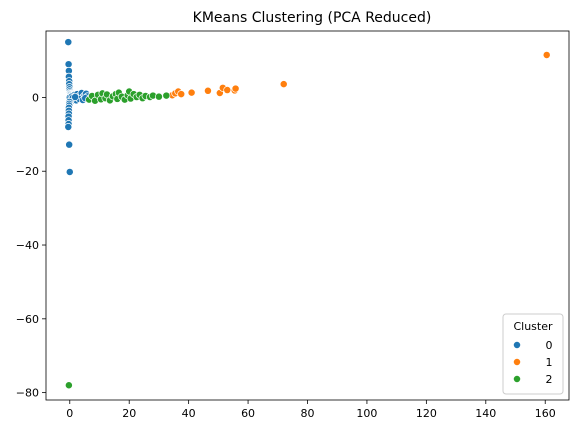 The image size is (577, 431). Describe the element at coordinates (248, 413) in the screenshot. I see `x-tick-label: 60` at that location.